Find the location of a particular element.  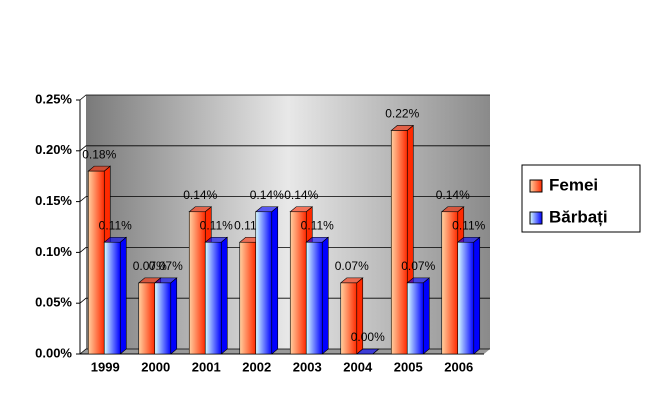

x-tick-label: 2004 is located at coordinates (358, 366).